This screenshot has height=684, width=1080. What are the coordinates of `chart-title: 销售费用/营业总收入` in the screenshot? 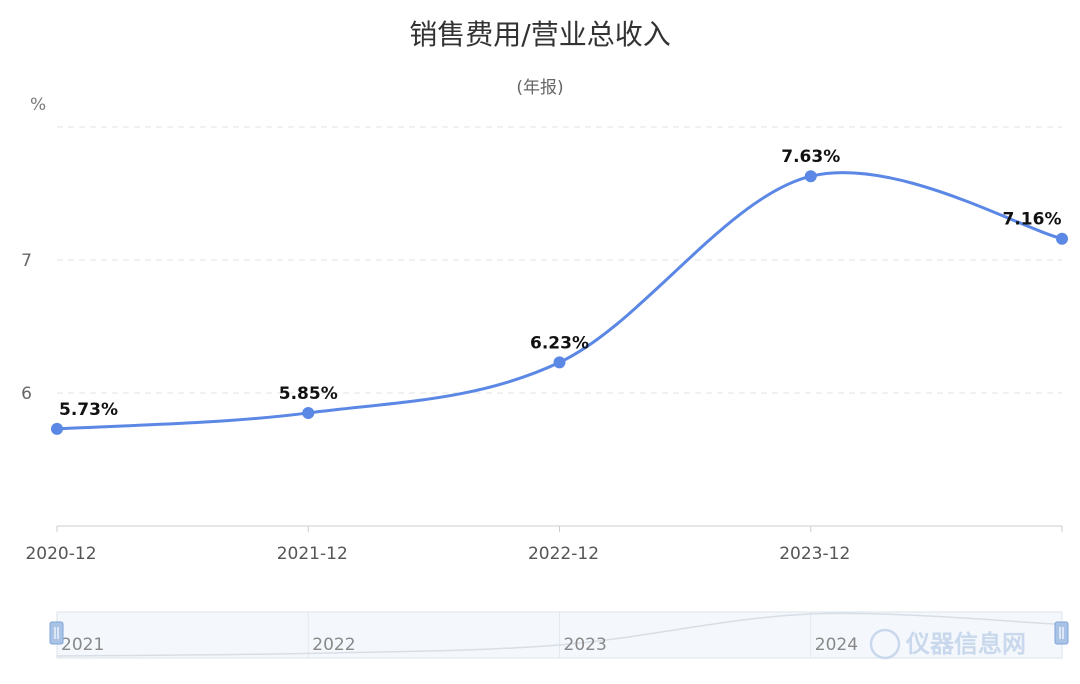 It's located at (539, 34).